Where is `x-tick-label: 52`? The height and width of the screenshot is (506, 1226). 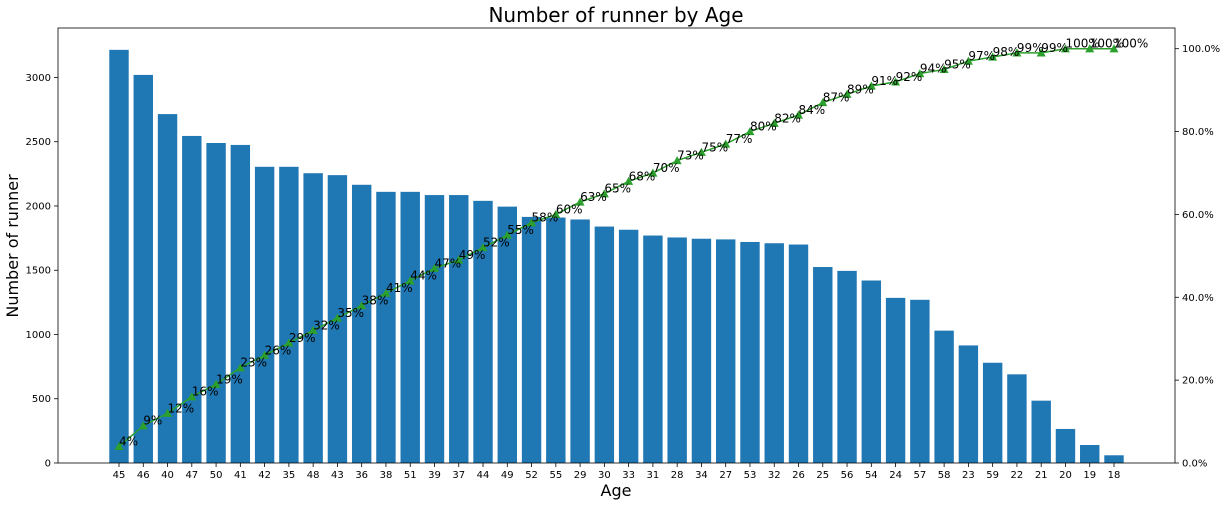
x-tick-label: 52 is located at coordinates (531, 475).